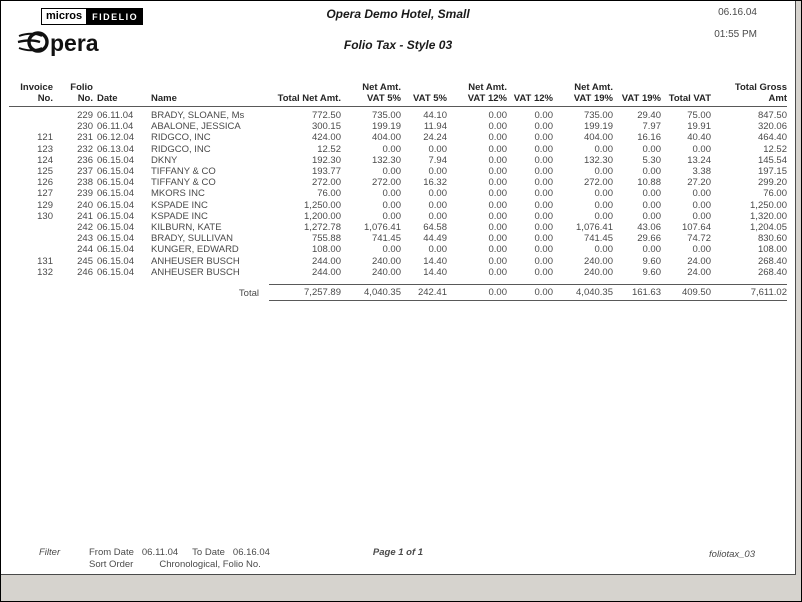 The image size is (802, 602). What do you see at coordinates (772, 138) in the screenshot?
I see `cell: 464.40` at bounding box center [772, 138].